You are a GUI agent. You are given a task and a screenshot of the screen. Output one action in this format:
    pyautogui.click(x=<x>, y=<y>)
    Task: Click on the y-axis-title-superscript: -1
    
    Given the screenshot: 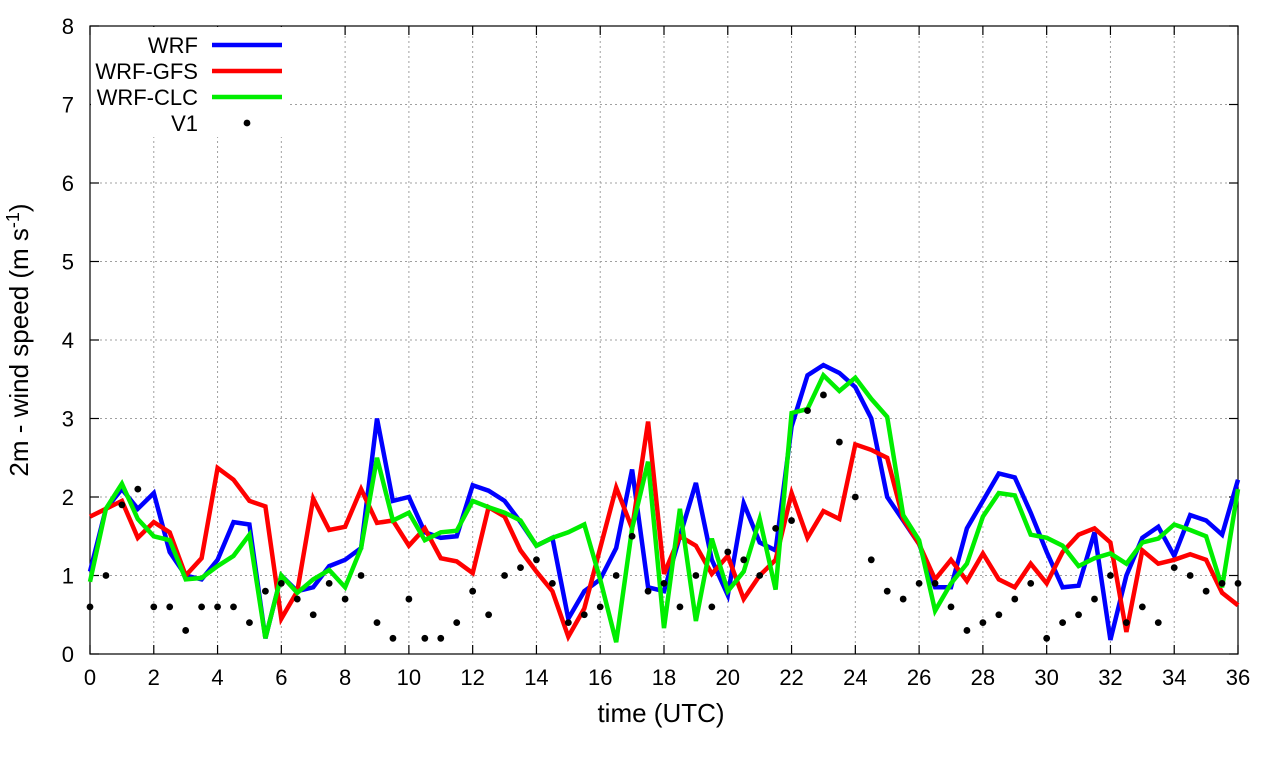 What is the action you would take?
    pyautogui.click(x=13, y=220)
    